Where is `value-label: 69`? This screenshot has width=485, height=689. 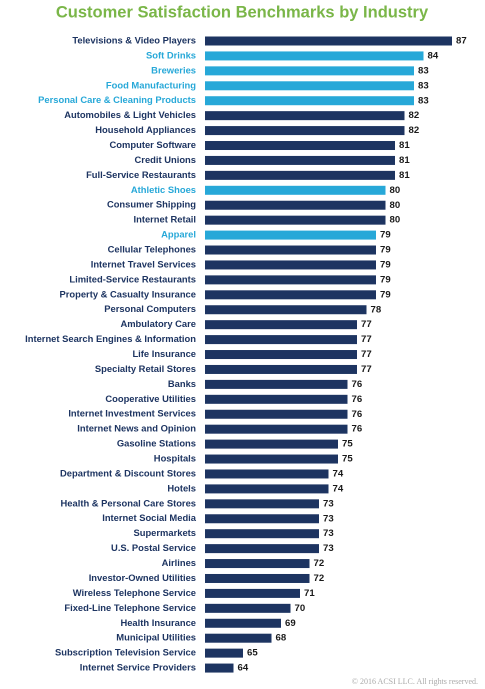 value-label: 69 is located at coordinates (290, 623).